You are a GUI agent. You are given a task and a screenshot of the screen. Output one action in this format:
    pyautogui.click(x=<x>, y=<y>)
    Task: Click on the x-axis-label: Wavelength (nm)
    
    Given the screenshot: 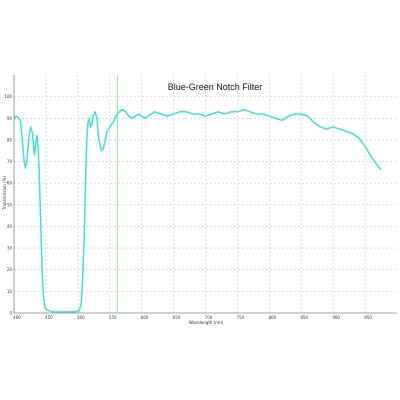 What is the action you would take?
    pyautogui.click(x=206, y=322)
    